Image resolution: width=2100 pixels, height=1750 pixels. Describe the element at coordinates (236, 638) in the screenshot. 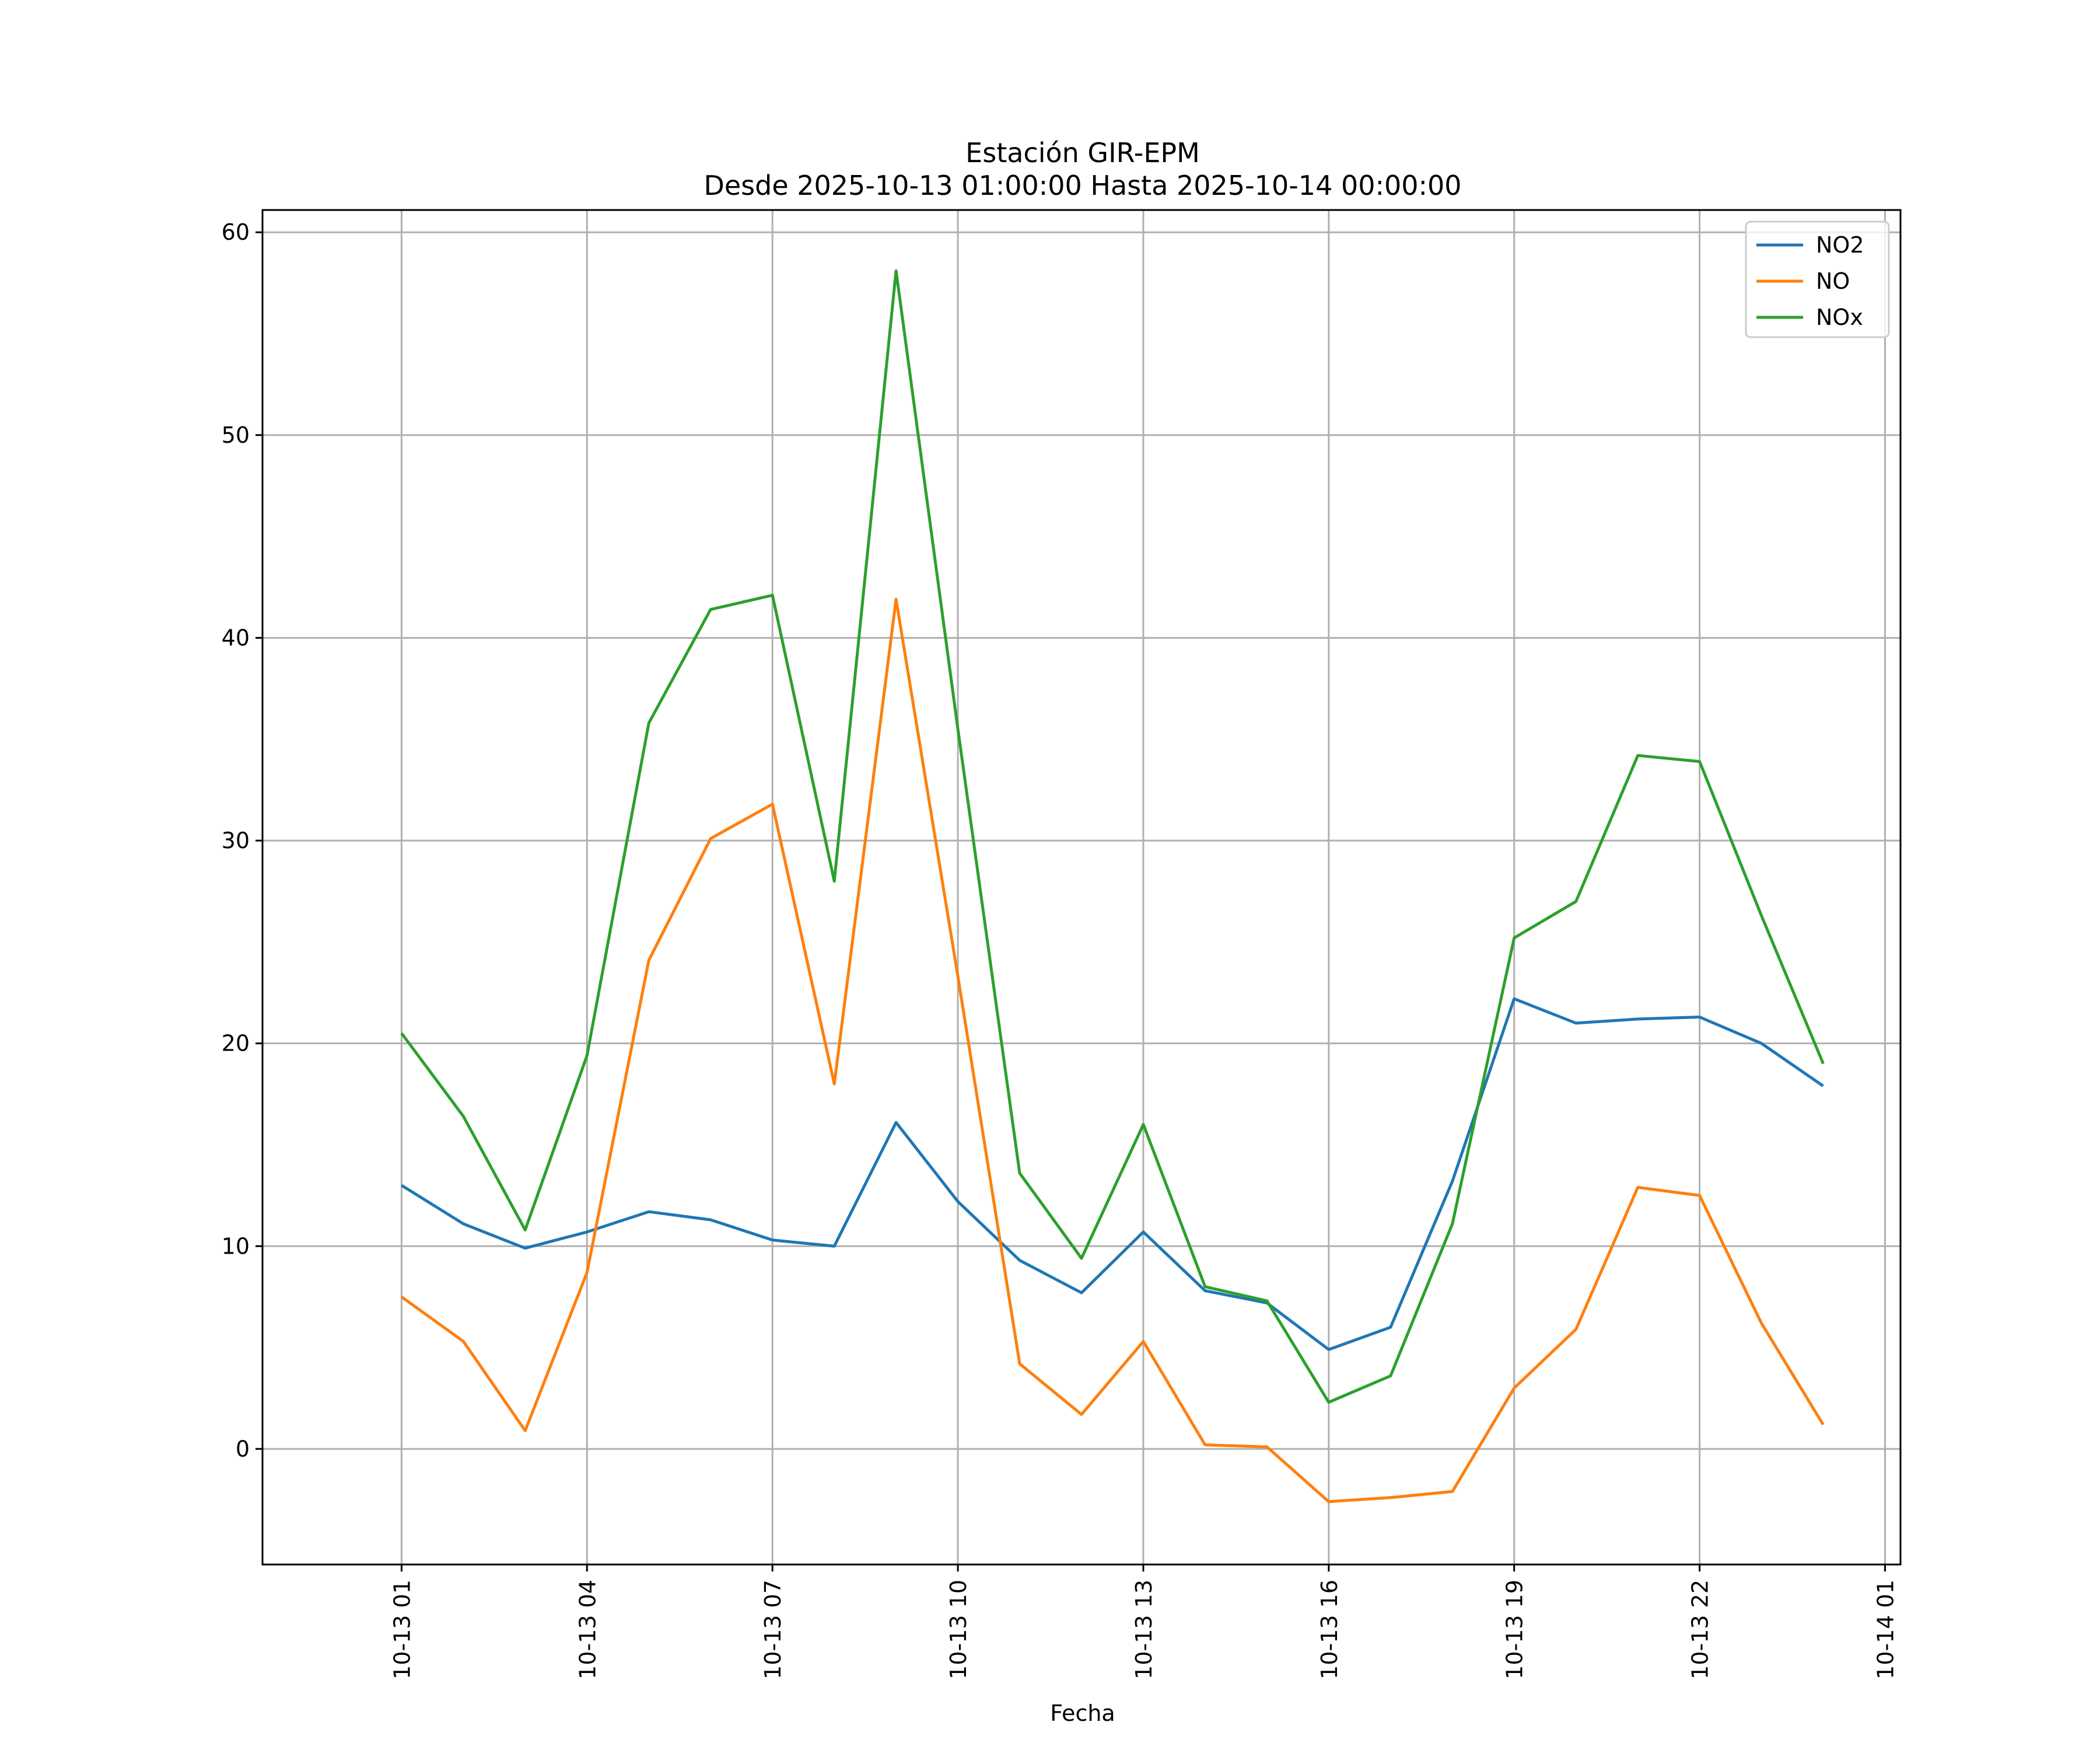

I see `y-tick-label: 40` at that location.